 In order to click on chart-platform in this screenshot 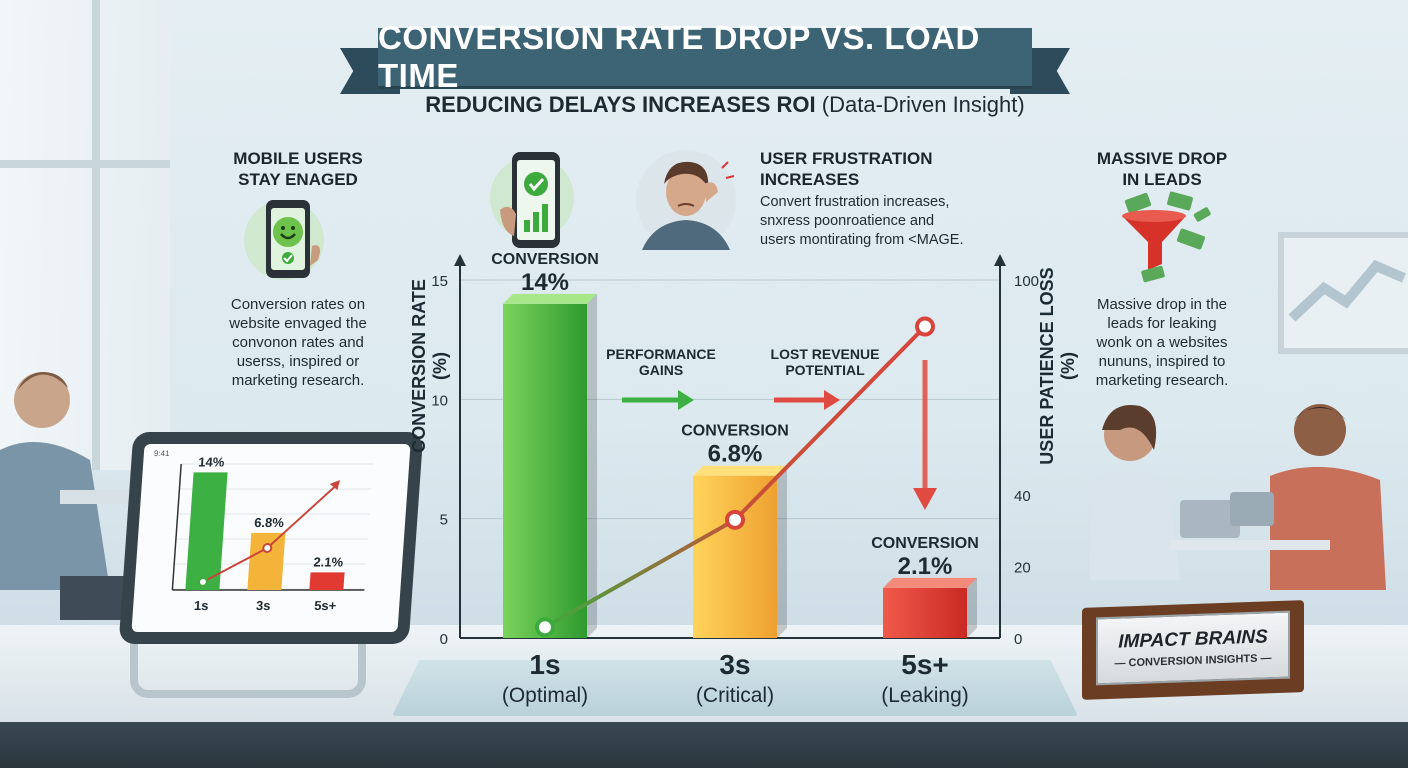, I will do `click(735, 688)`.